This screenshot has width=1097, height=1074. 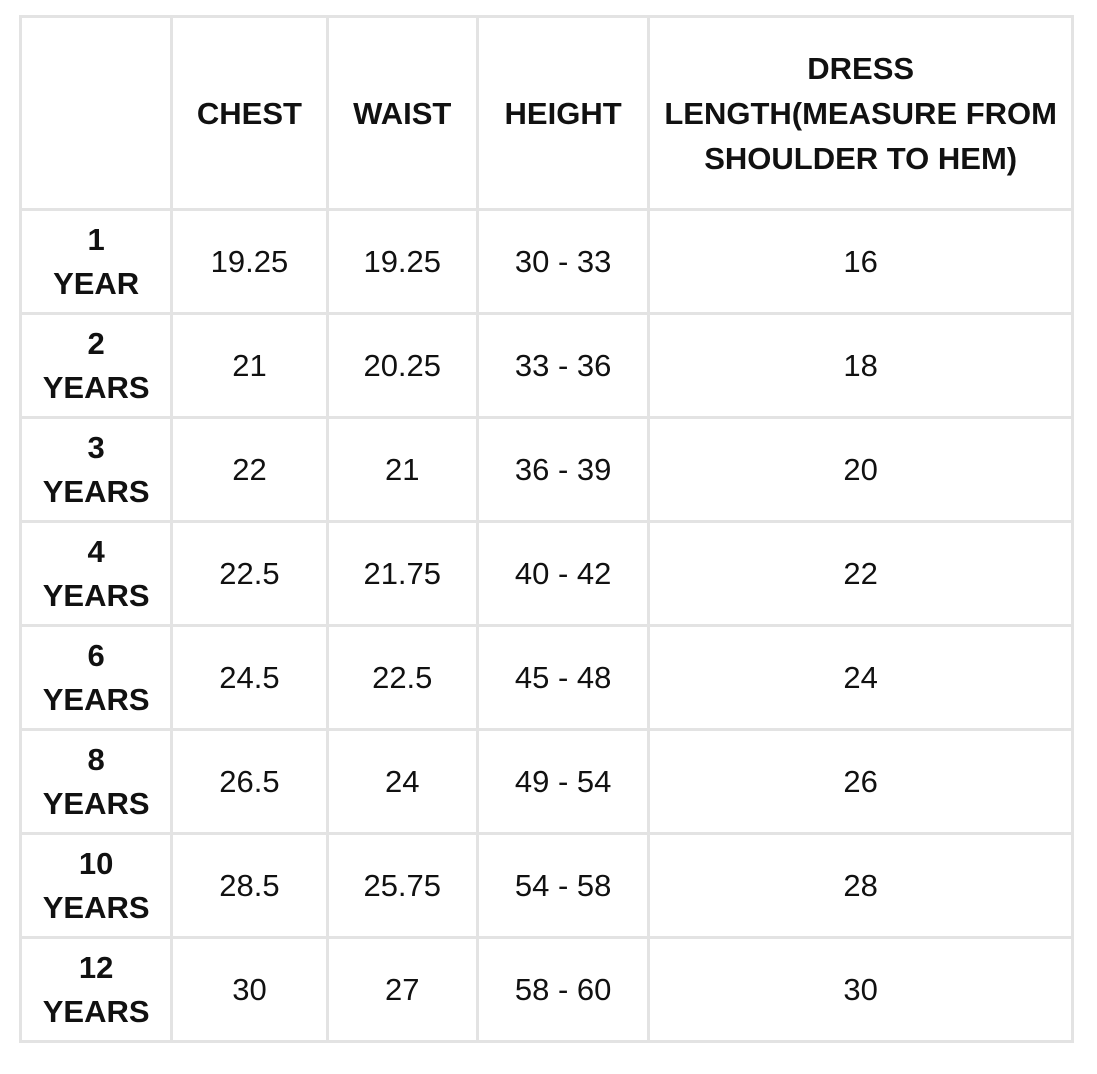 What do you see at coordinates (860, 573) in the screenshot?
I see `cell-dress-length: 22` at bounding box center [860, 573].